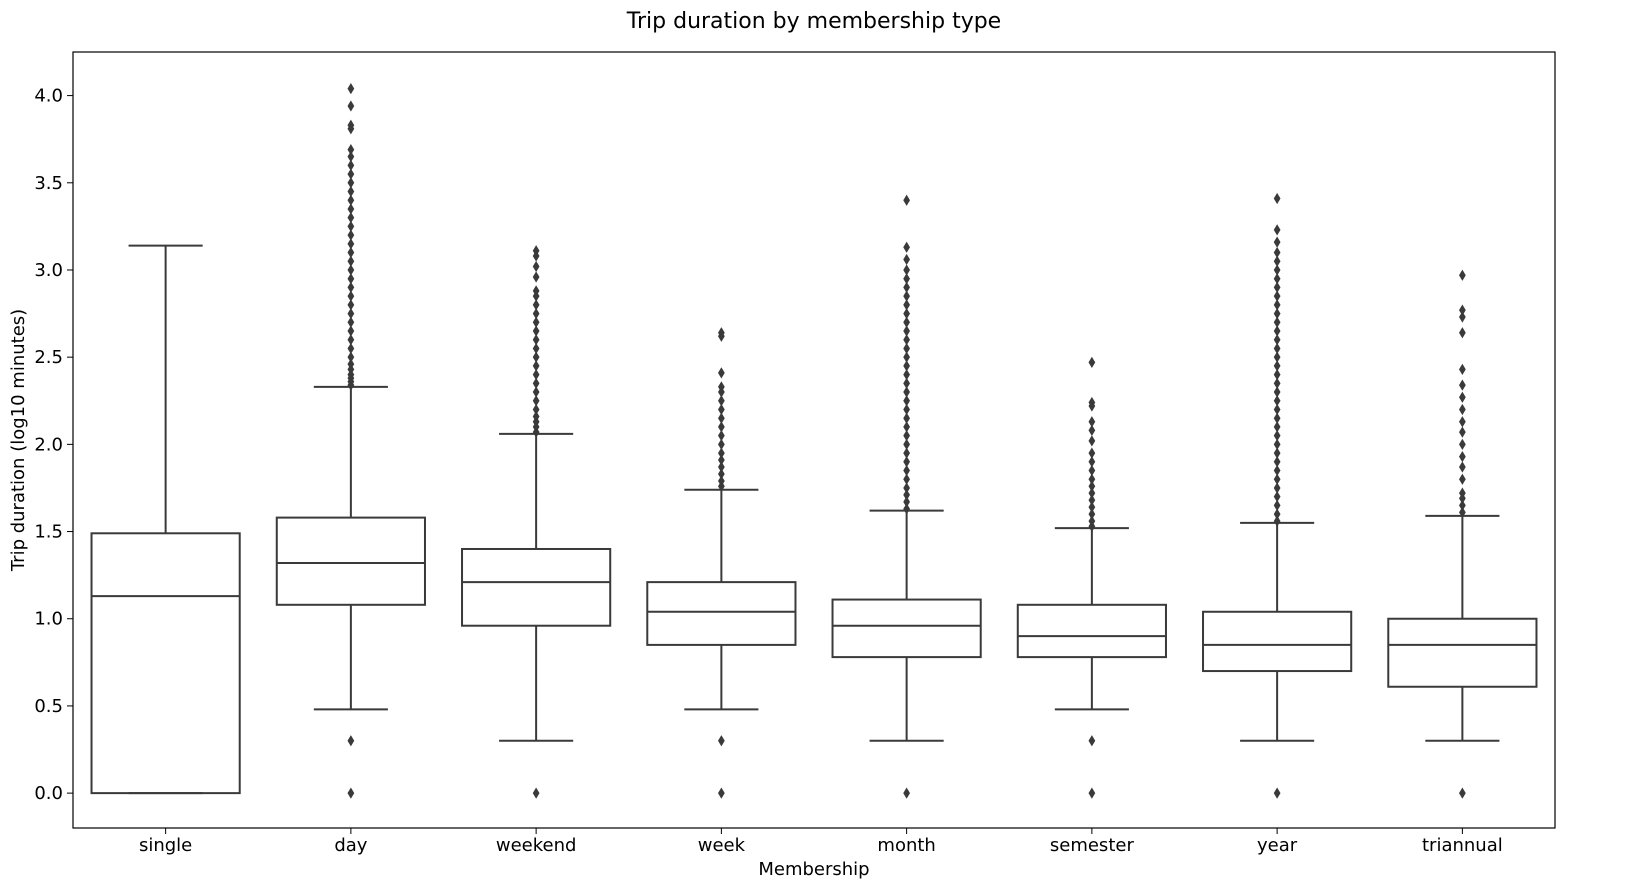 The width and height of the screenshot is (1638, 886). I want to click on y-tick-label: 2.5, so click(48, 357).